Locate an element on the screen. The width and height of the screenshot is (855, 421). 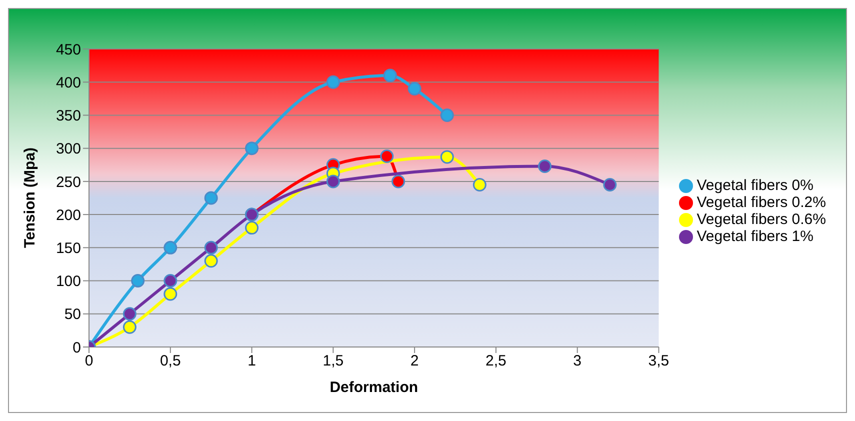
y-tick-label: 150 is located at coordinates (68, 248).